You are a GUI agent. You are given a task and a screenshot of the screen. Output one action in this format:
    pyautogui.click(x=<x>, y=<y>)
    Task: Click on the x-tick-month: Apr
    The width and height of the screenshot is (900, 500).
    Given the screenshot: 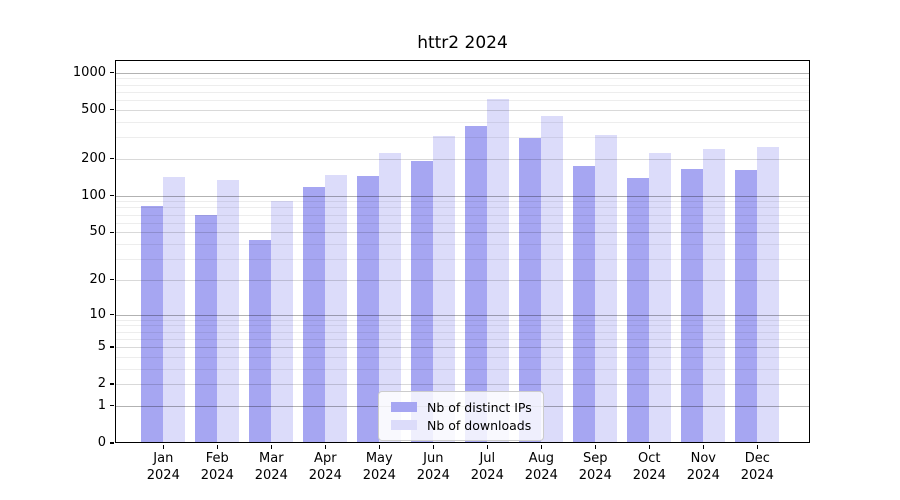 What is the action you would take?
    pyautogui.click(x=325, y=458)
    